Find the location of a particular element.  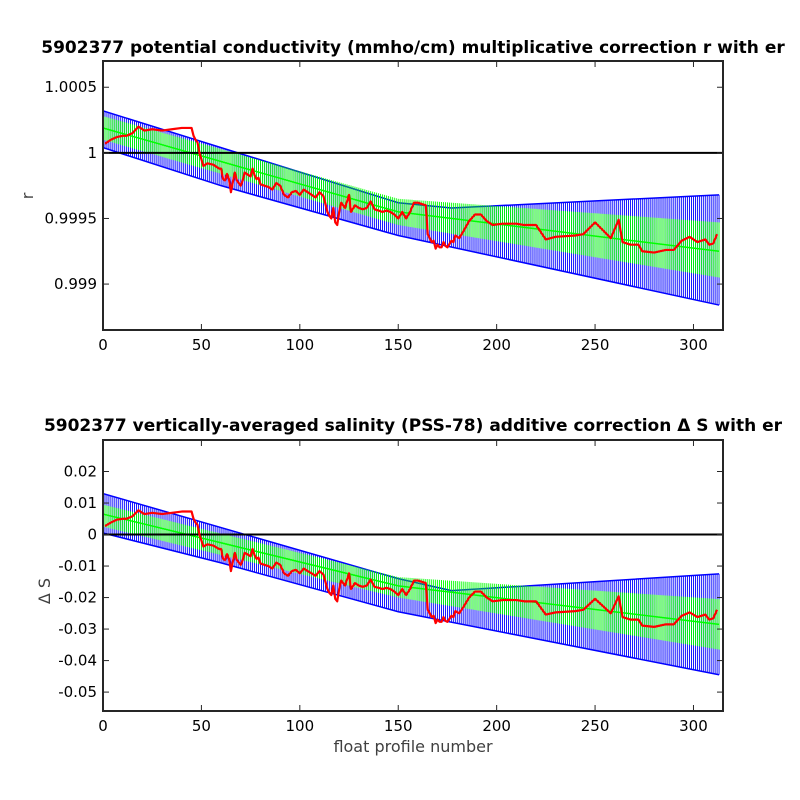

y-tick-label: 0.9995 is located at coordinates (71, 218).